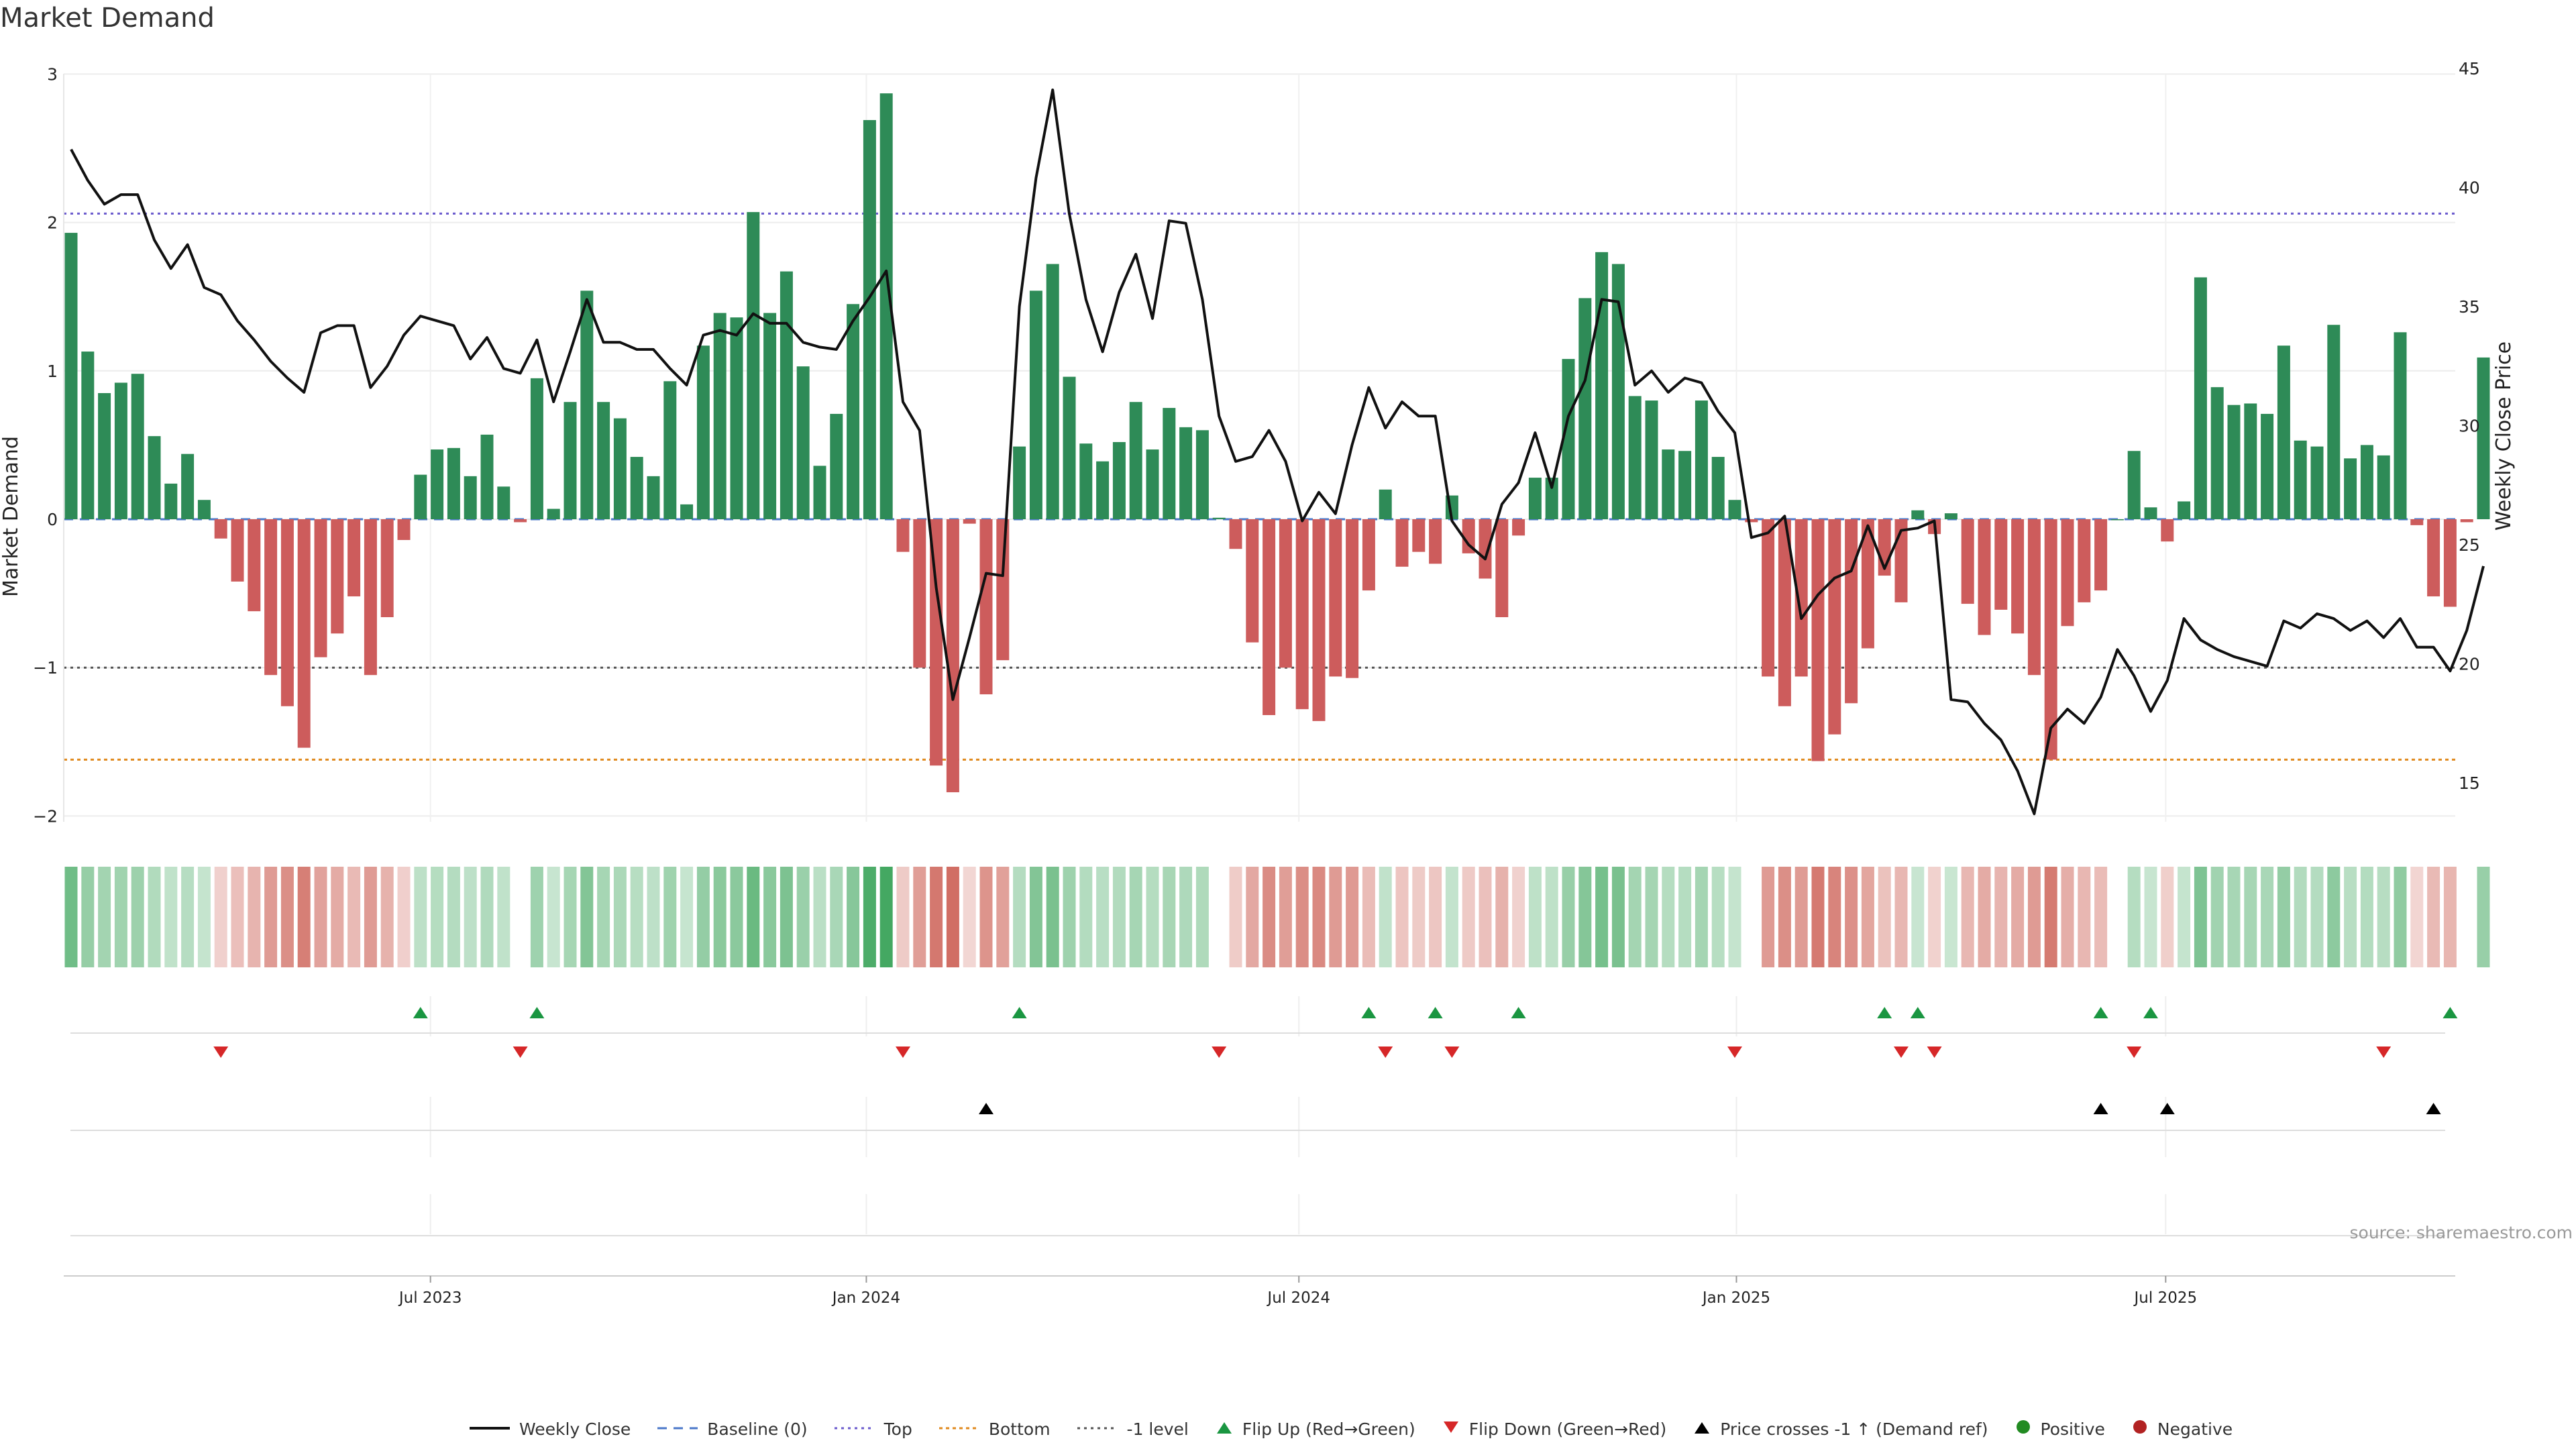 The width and height of the screenshot is (2576, 1449). I want to click on y-tick-left: −2, so click(45, 816).